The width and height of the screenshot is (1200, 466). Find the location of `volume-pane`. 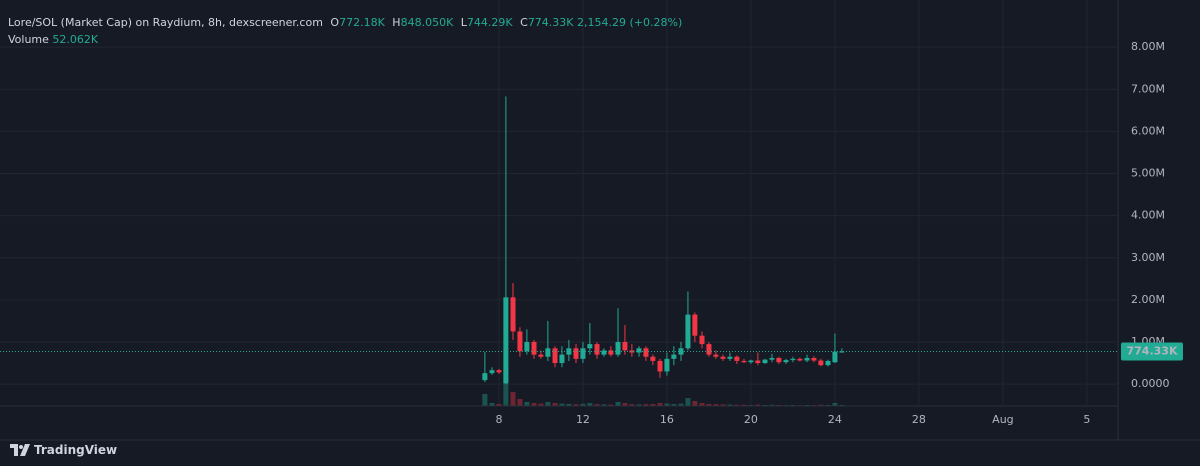

volume-pane is located at coordinates (663, 388).